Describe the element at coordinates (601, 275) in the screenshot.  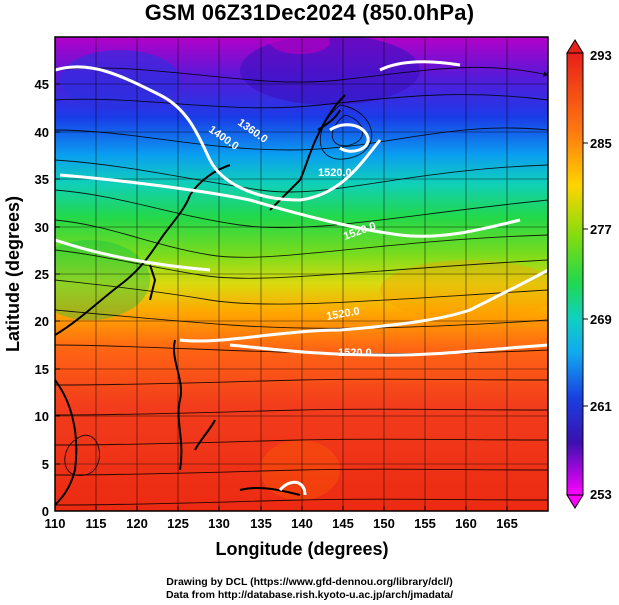
I see `colorbar-labels: 293 285 277 269 261 253` at that location.